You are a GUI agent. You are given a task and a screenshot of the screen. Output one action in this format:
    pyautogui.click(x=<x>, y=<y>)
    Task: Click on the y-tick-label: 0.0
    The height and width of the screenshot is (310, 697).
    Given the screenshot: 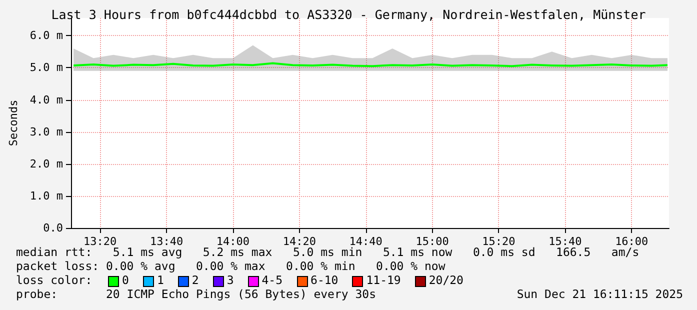 What is the action you would take?
    pyautogui.click(x=53, y=228)
    